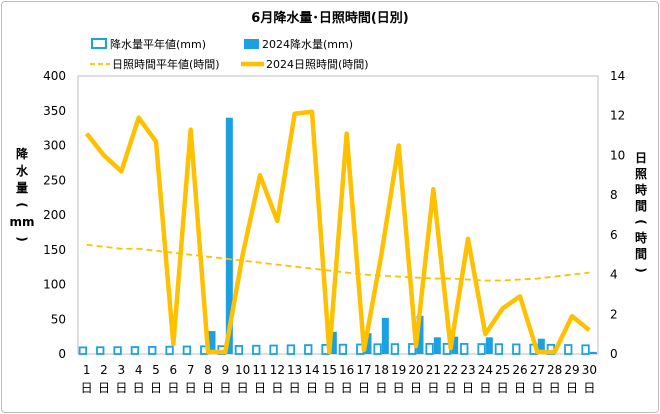 The width and height of the screenshot is (660, 414). Describe the element at coordinates (537, 370) in the screenshot. I see `x-tick-label: 27` at that location.